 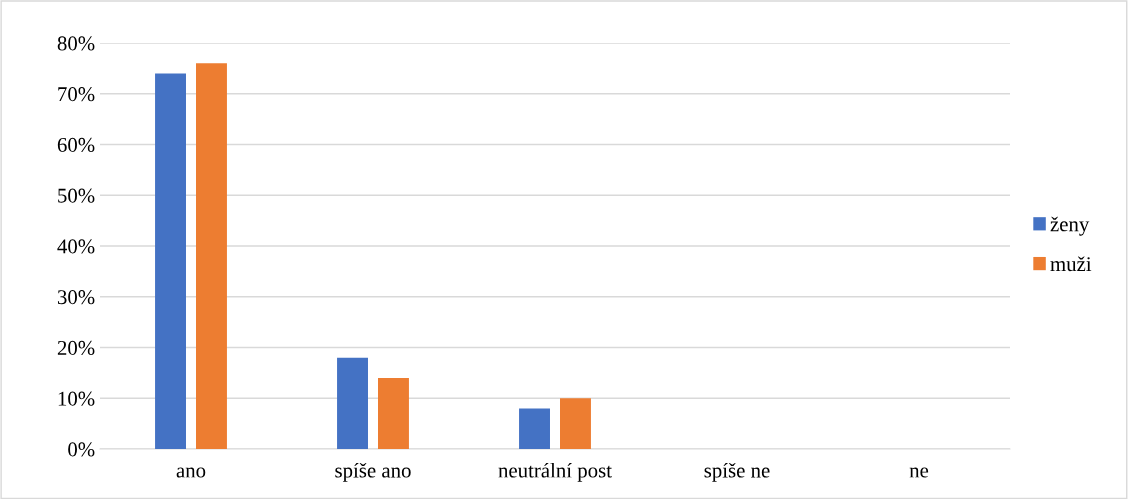 What do you see at coordinates (76, 144) in the screenshot?
I see `y-tick-label: 60%` at bounding box center [76, 144].